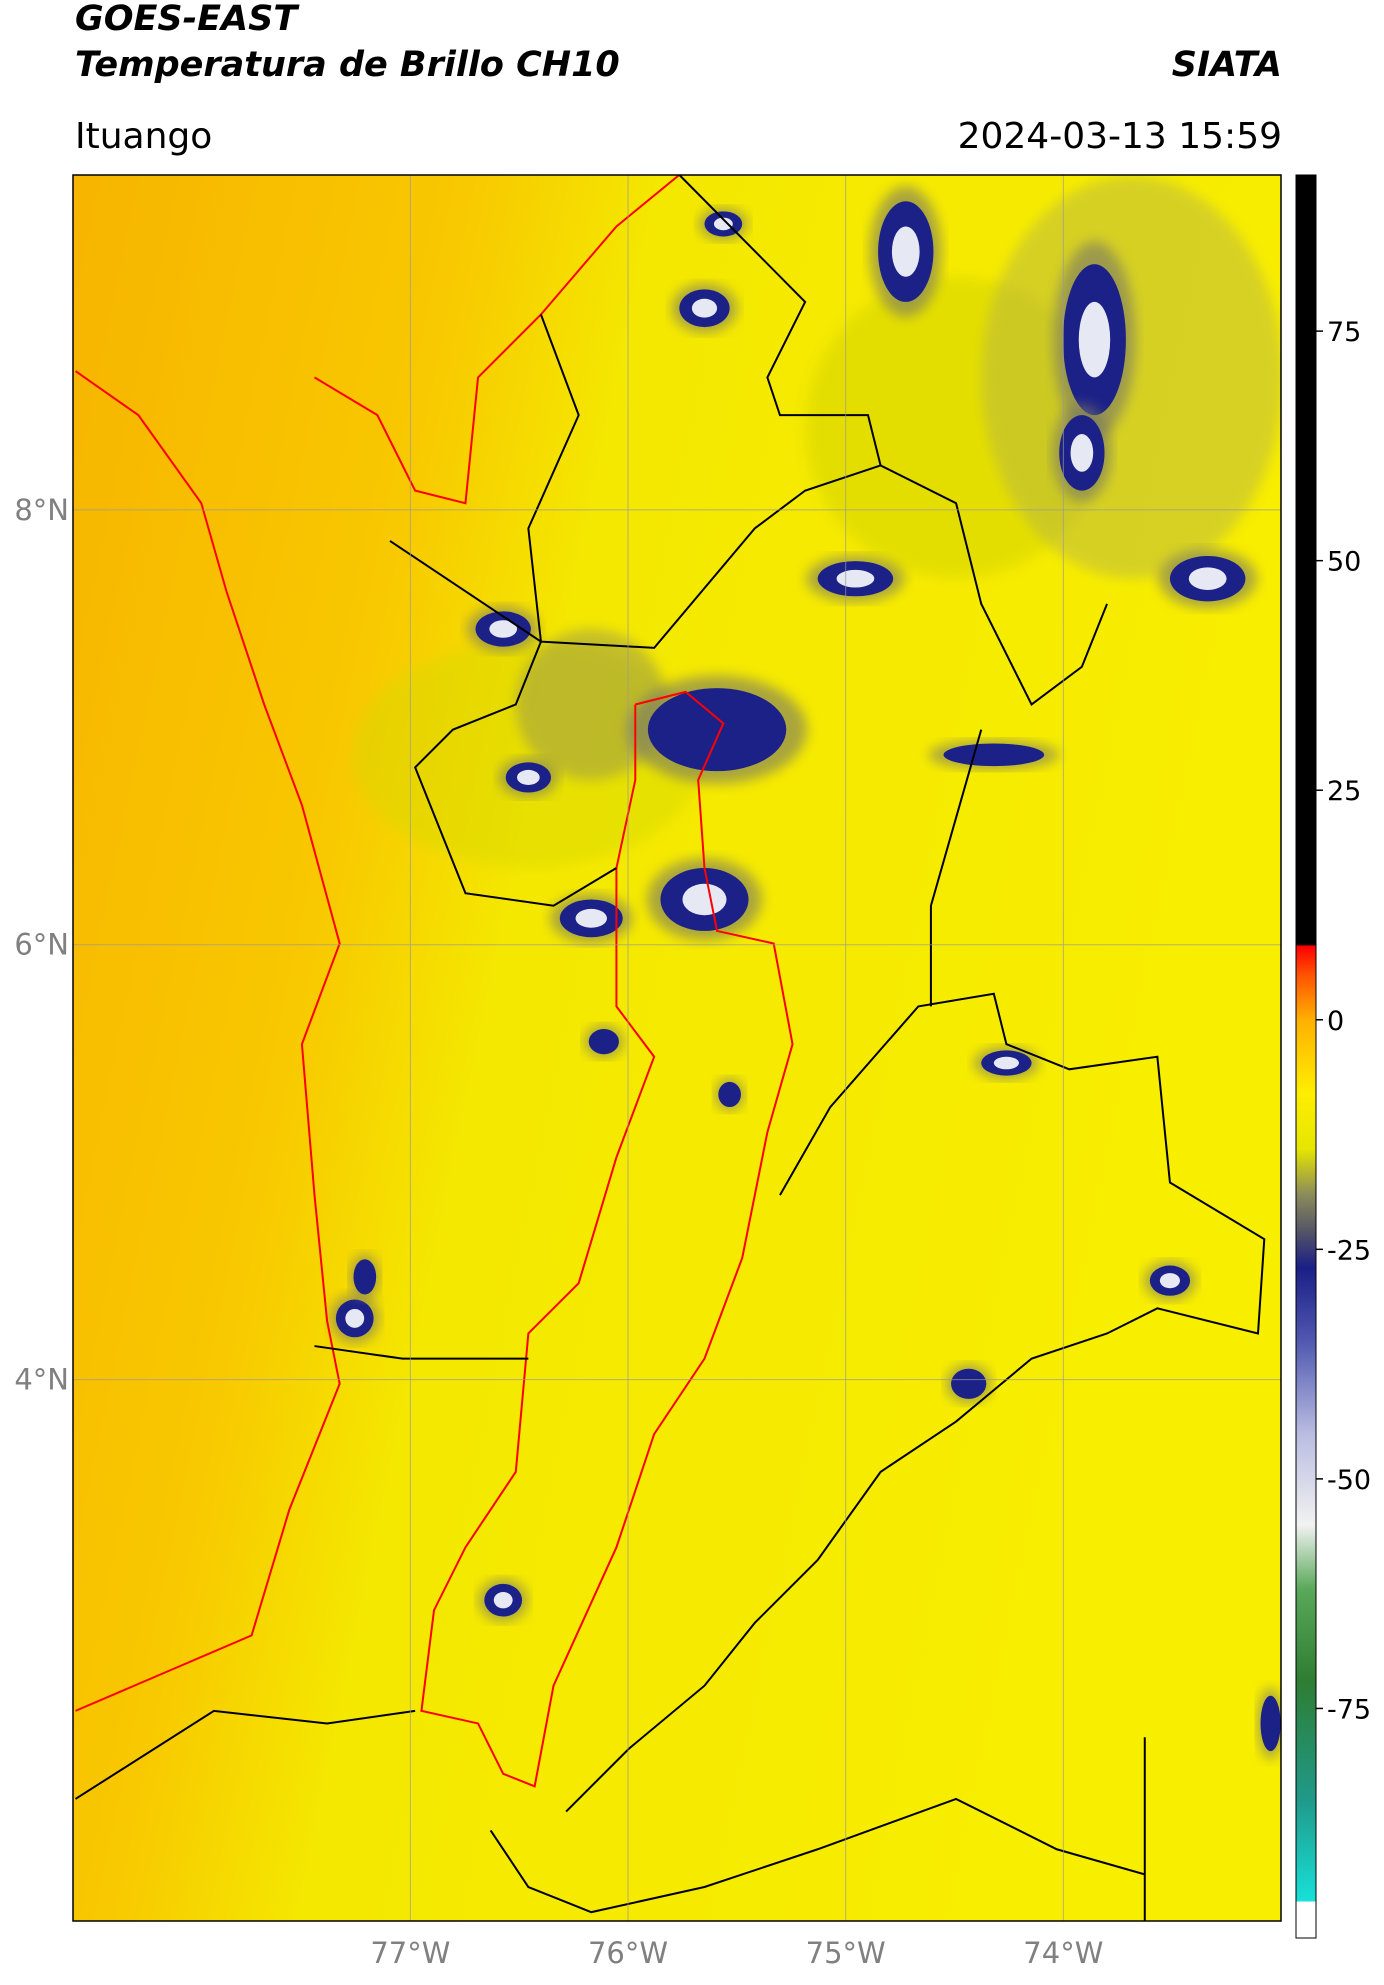  What do you see at coordinates (1063, 1953) in the screenshot?
I see `x-tick-label: 74°W` at bounding box center [1063, 1953].